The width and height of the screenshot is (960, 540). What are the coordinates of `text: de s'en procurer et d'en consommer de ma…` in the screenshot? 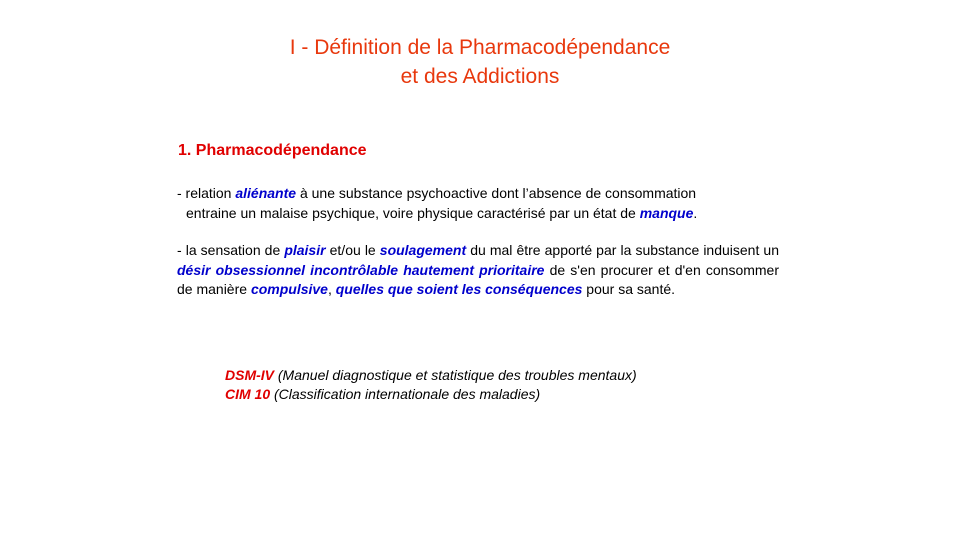 It's located at (478, 279).